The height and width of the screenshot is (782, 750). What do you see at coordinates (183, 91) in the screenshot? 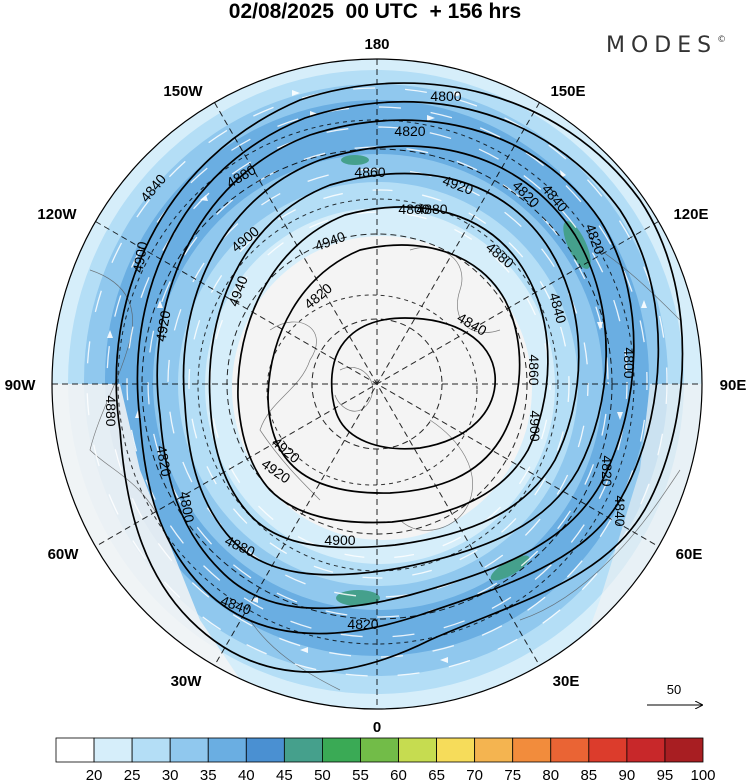
I see `lon-label-150w: 150W` at bounding box center [183, 91].